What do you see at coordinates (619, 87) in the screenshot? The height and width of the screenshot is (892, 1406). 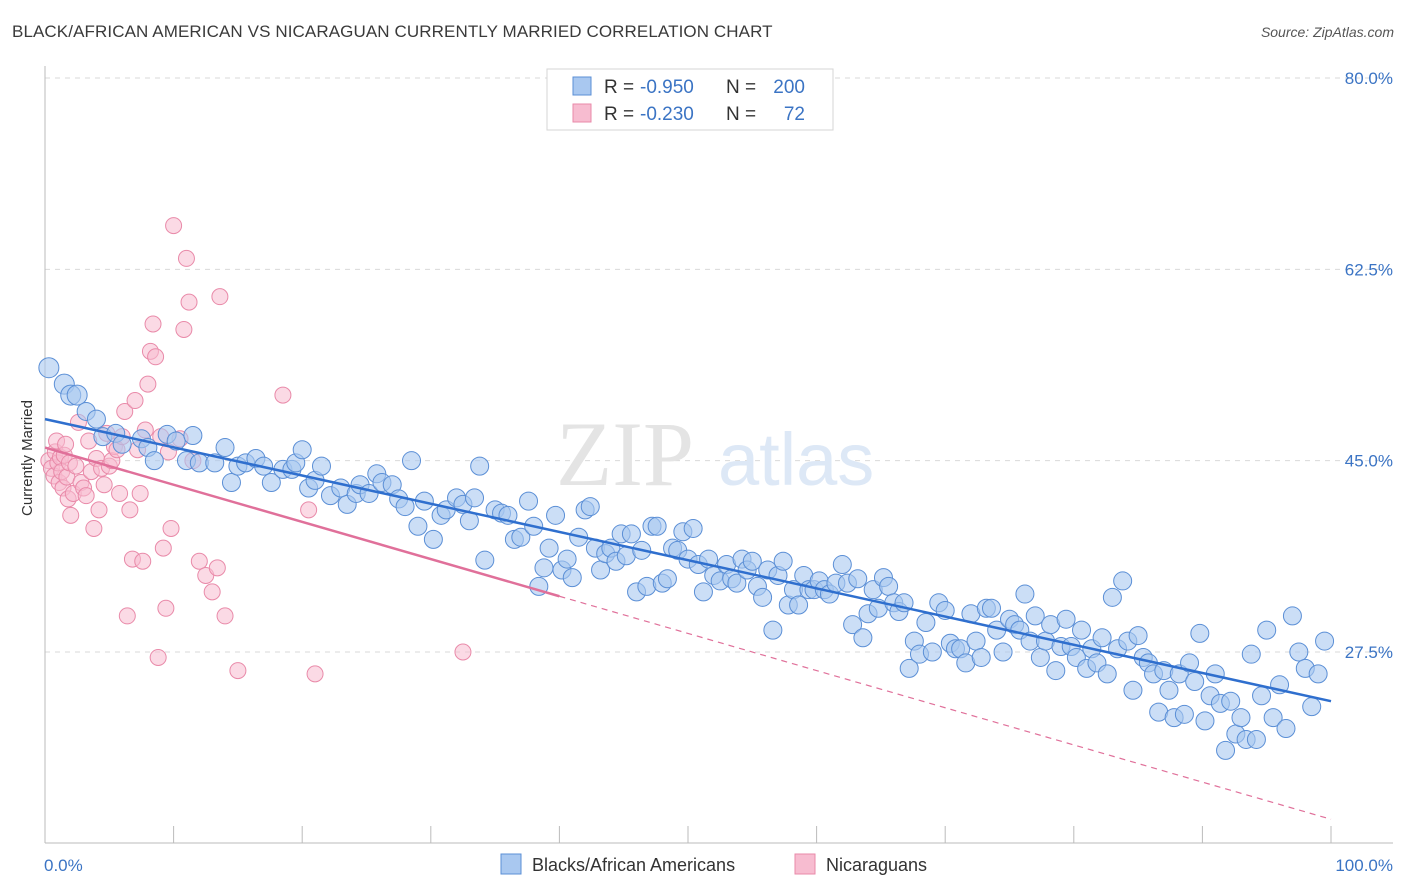 I see `legend-r-label-1: R =` at bounding box center [619, 87].